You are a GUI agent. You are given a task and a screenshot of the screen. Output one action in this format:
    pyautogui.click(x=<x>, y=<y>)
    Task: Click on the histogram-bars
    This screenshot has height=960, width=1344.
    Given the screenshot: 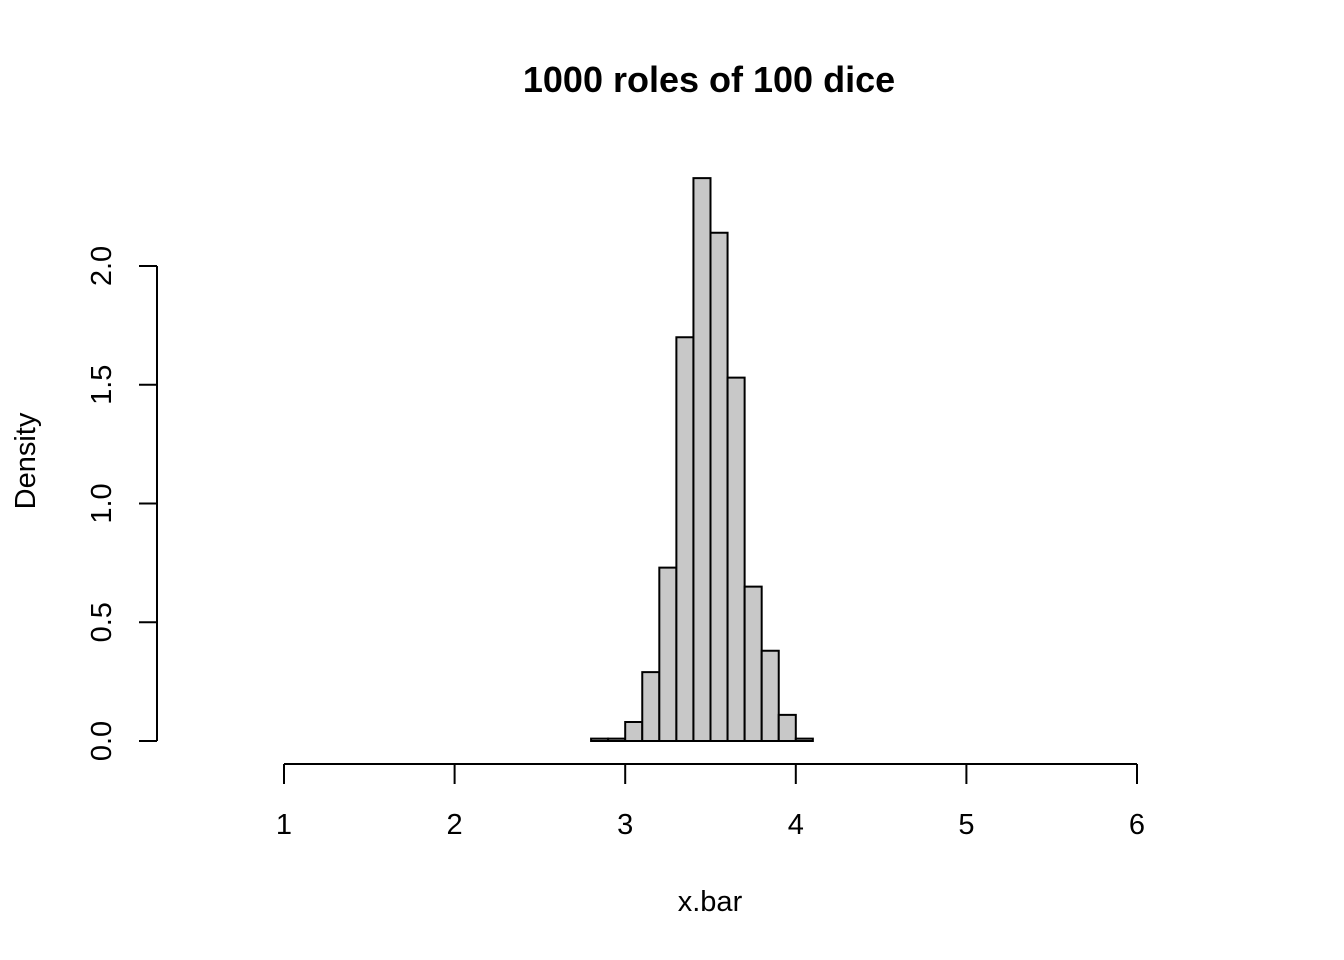 What is the action you would take?
    pyautogui.click(x=702, y=459)
    